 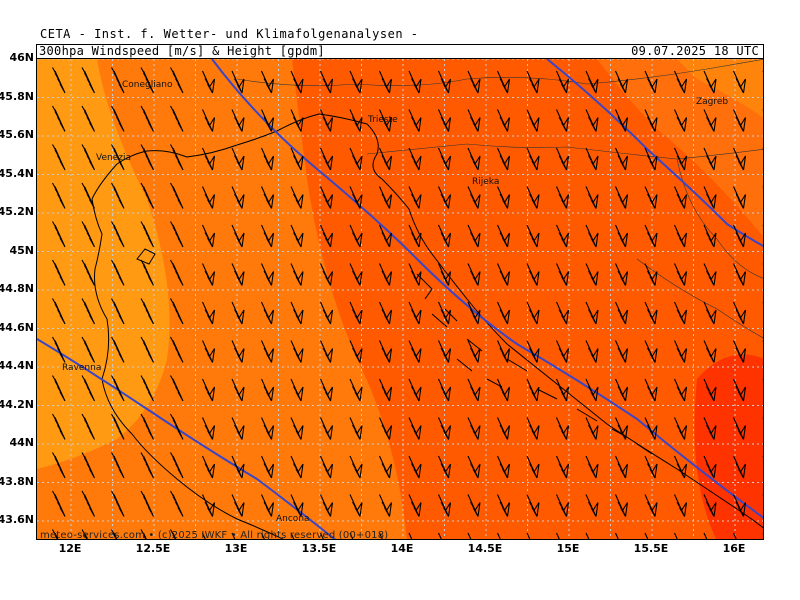 What do you see at coordinates (17, 327) in the screenshot?
I see `lat-label: 44.6N` at bounding box center [17, 327].